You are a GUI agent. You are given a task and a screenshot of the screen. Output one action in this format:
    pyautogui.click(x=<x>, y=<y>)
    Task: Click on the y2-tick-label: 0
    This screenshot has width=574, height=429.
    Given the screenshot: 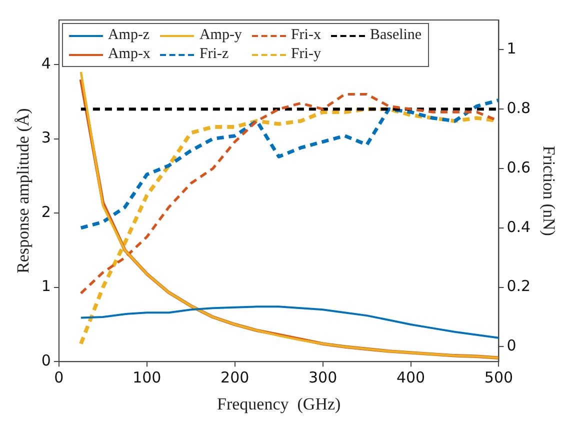 What is the action you would take?
    pyautogui.click(x=511, y=345)
    